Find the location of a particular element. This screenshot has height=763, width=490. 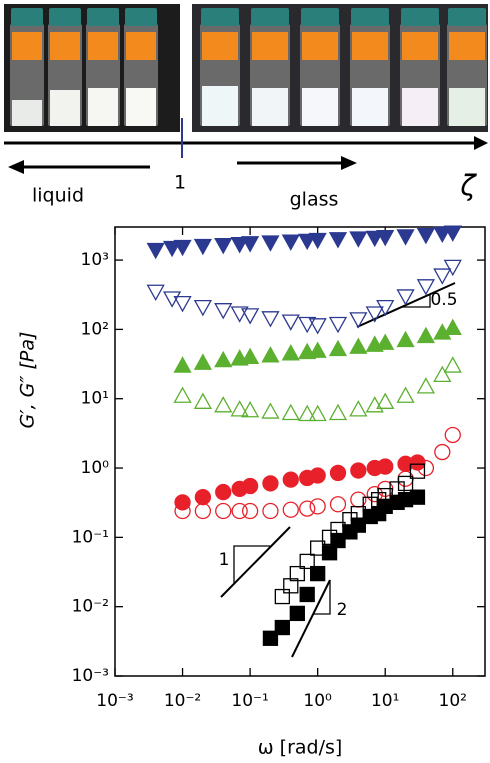

x-tick-label: 10⁰ is located at coordinates (317, 701).